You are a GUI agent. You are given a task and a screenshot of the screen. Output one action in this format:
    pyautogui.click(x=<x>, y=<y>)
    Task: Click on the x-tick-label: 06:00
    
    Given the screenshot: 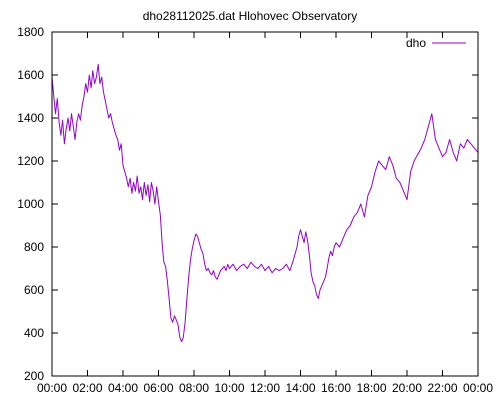 What is the action you would take?
    pyautogui.click(x=158, y=388)
    